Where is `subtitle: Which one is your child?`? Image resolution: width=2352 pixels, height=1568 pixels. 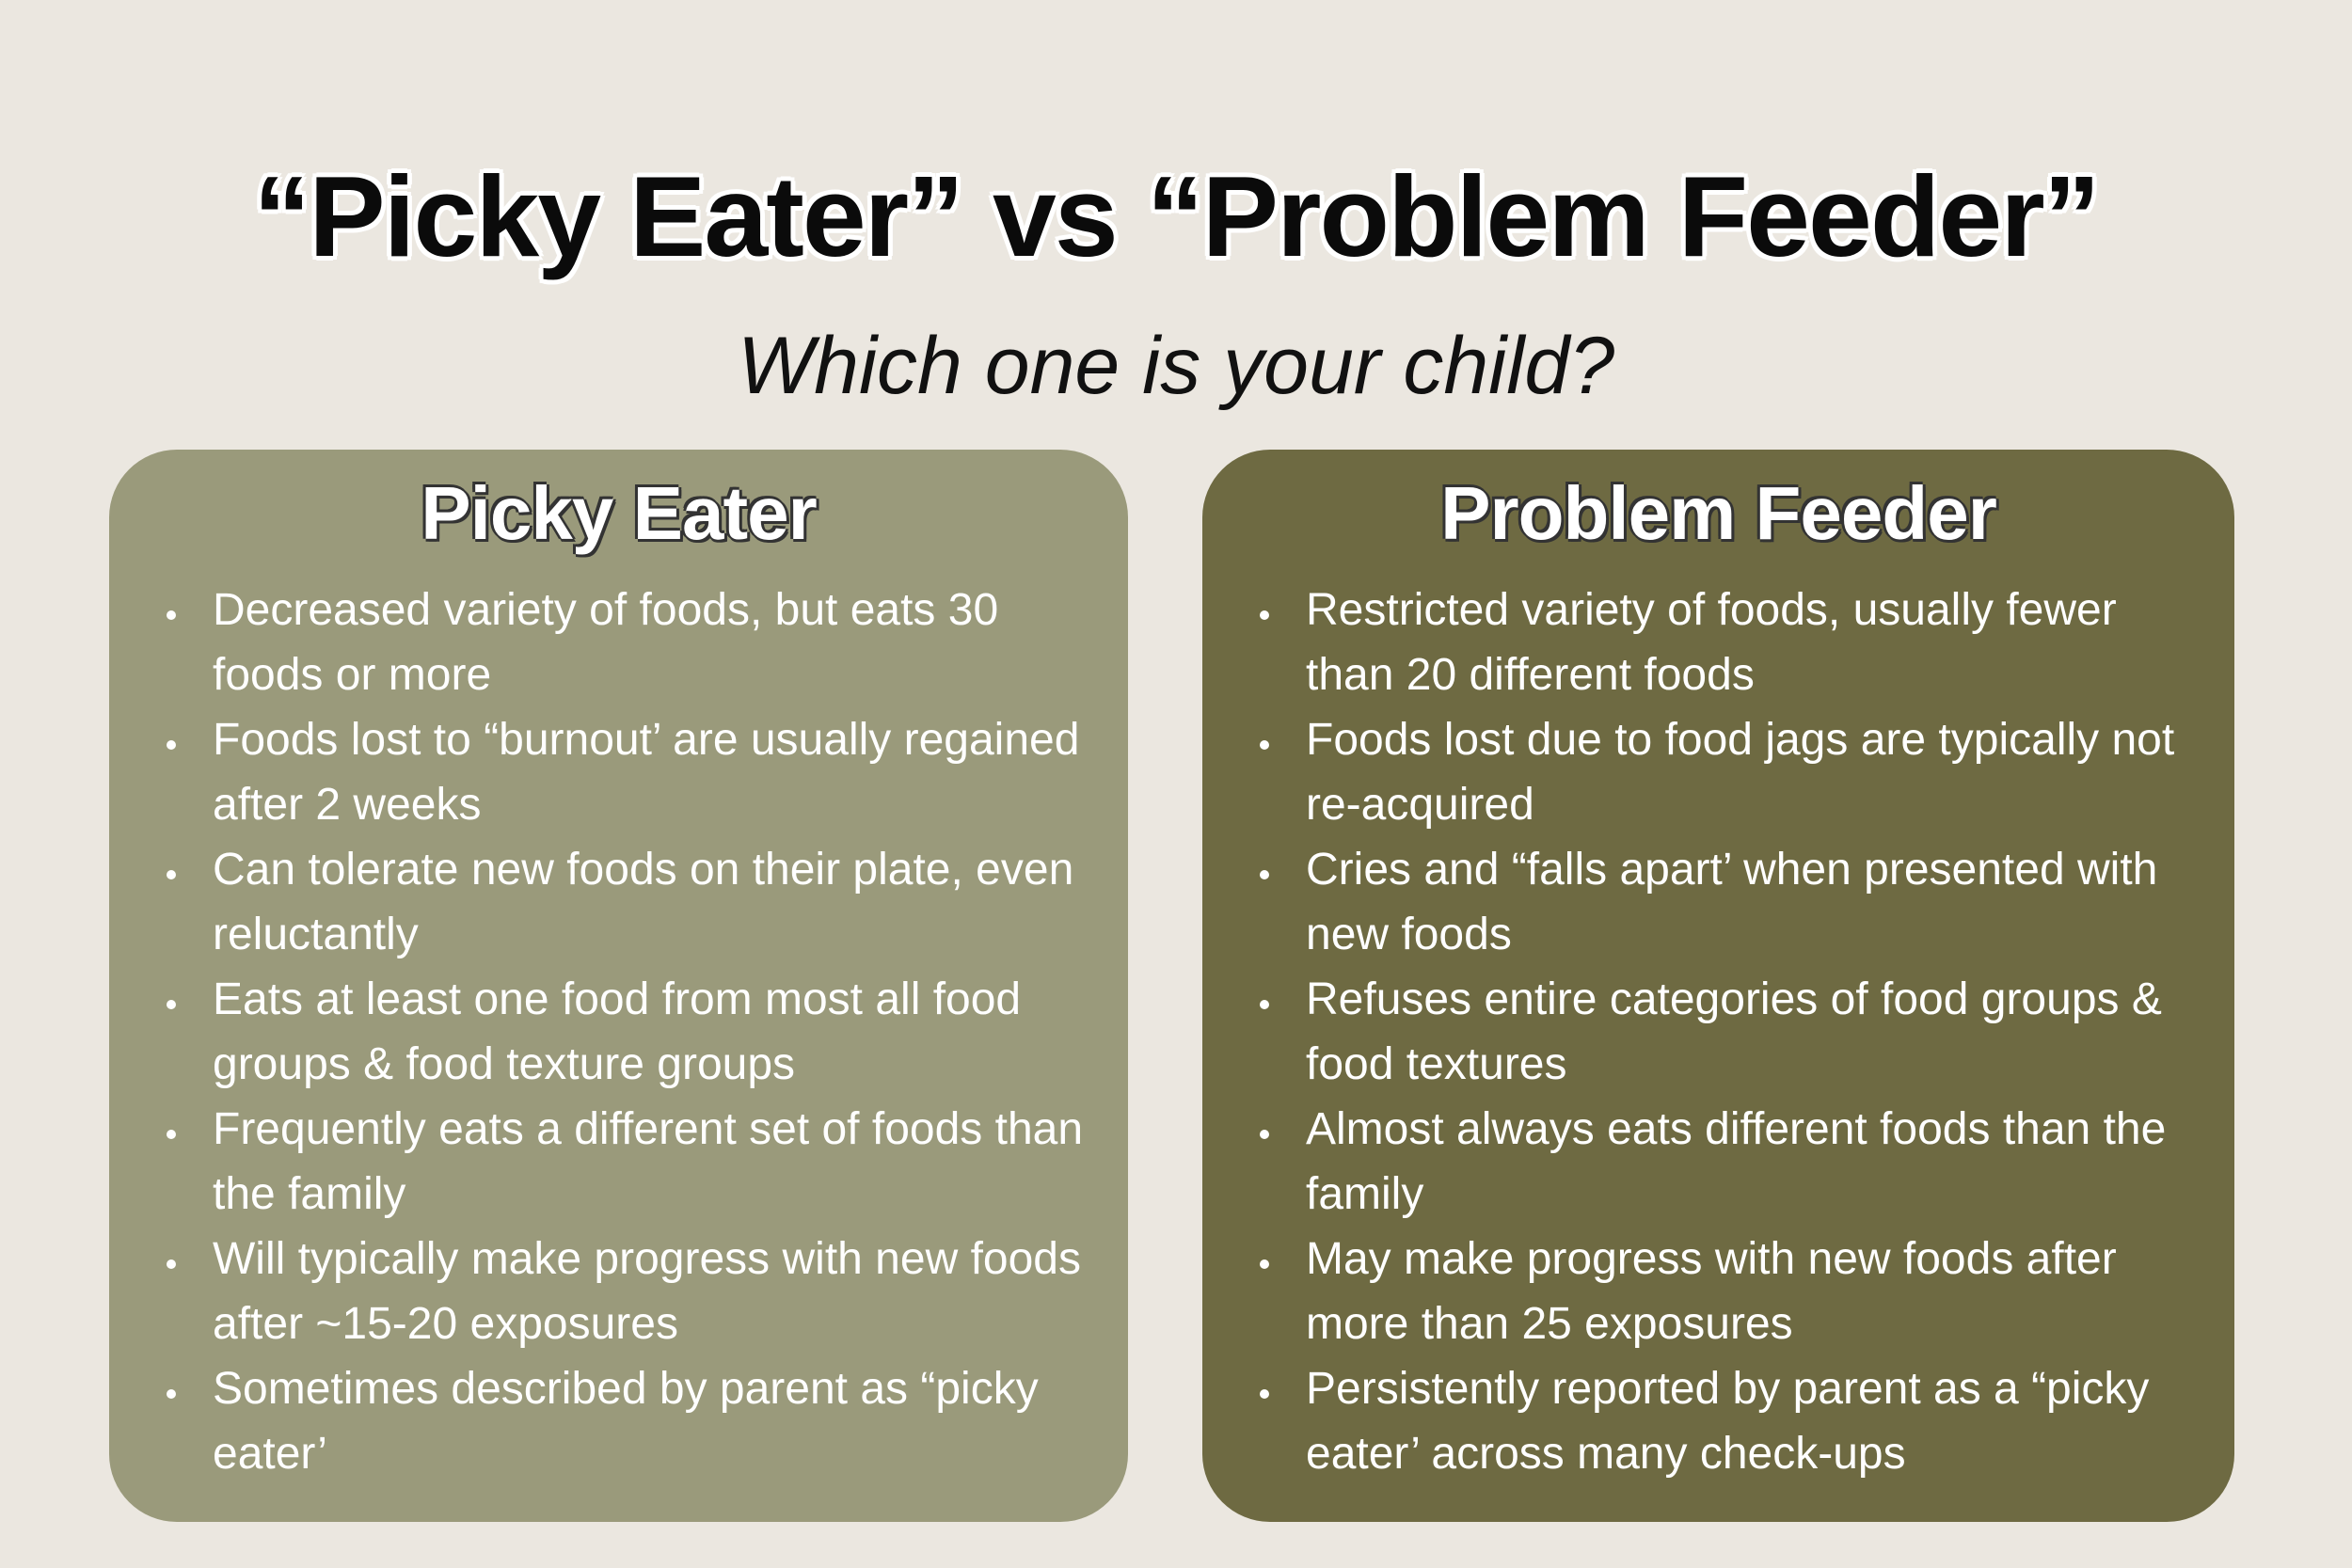
subtitle: Which one is your child? is located at coordinates (1176, 366).